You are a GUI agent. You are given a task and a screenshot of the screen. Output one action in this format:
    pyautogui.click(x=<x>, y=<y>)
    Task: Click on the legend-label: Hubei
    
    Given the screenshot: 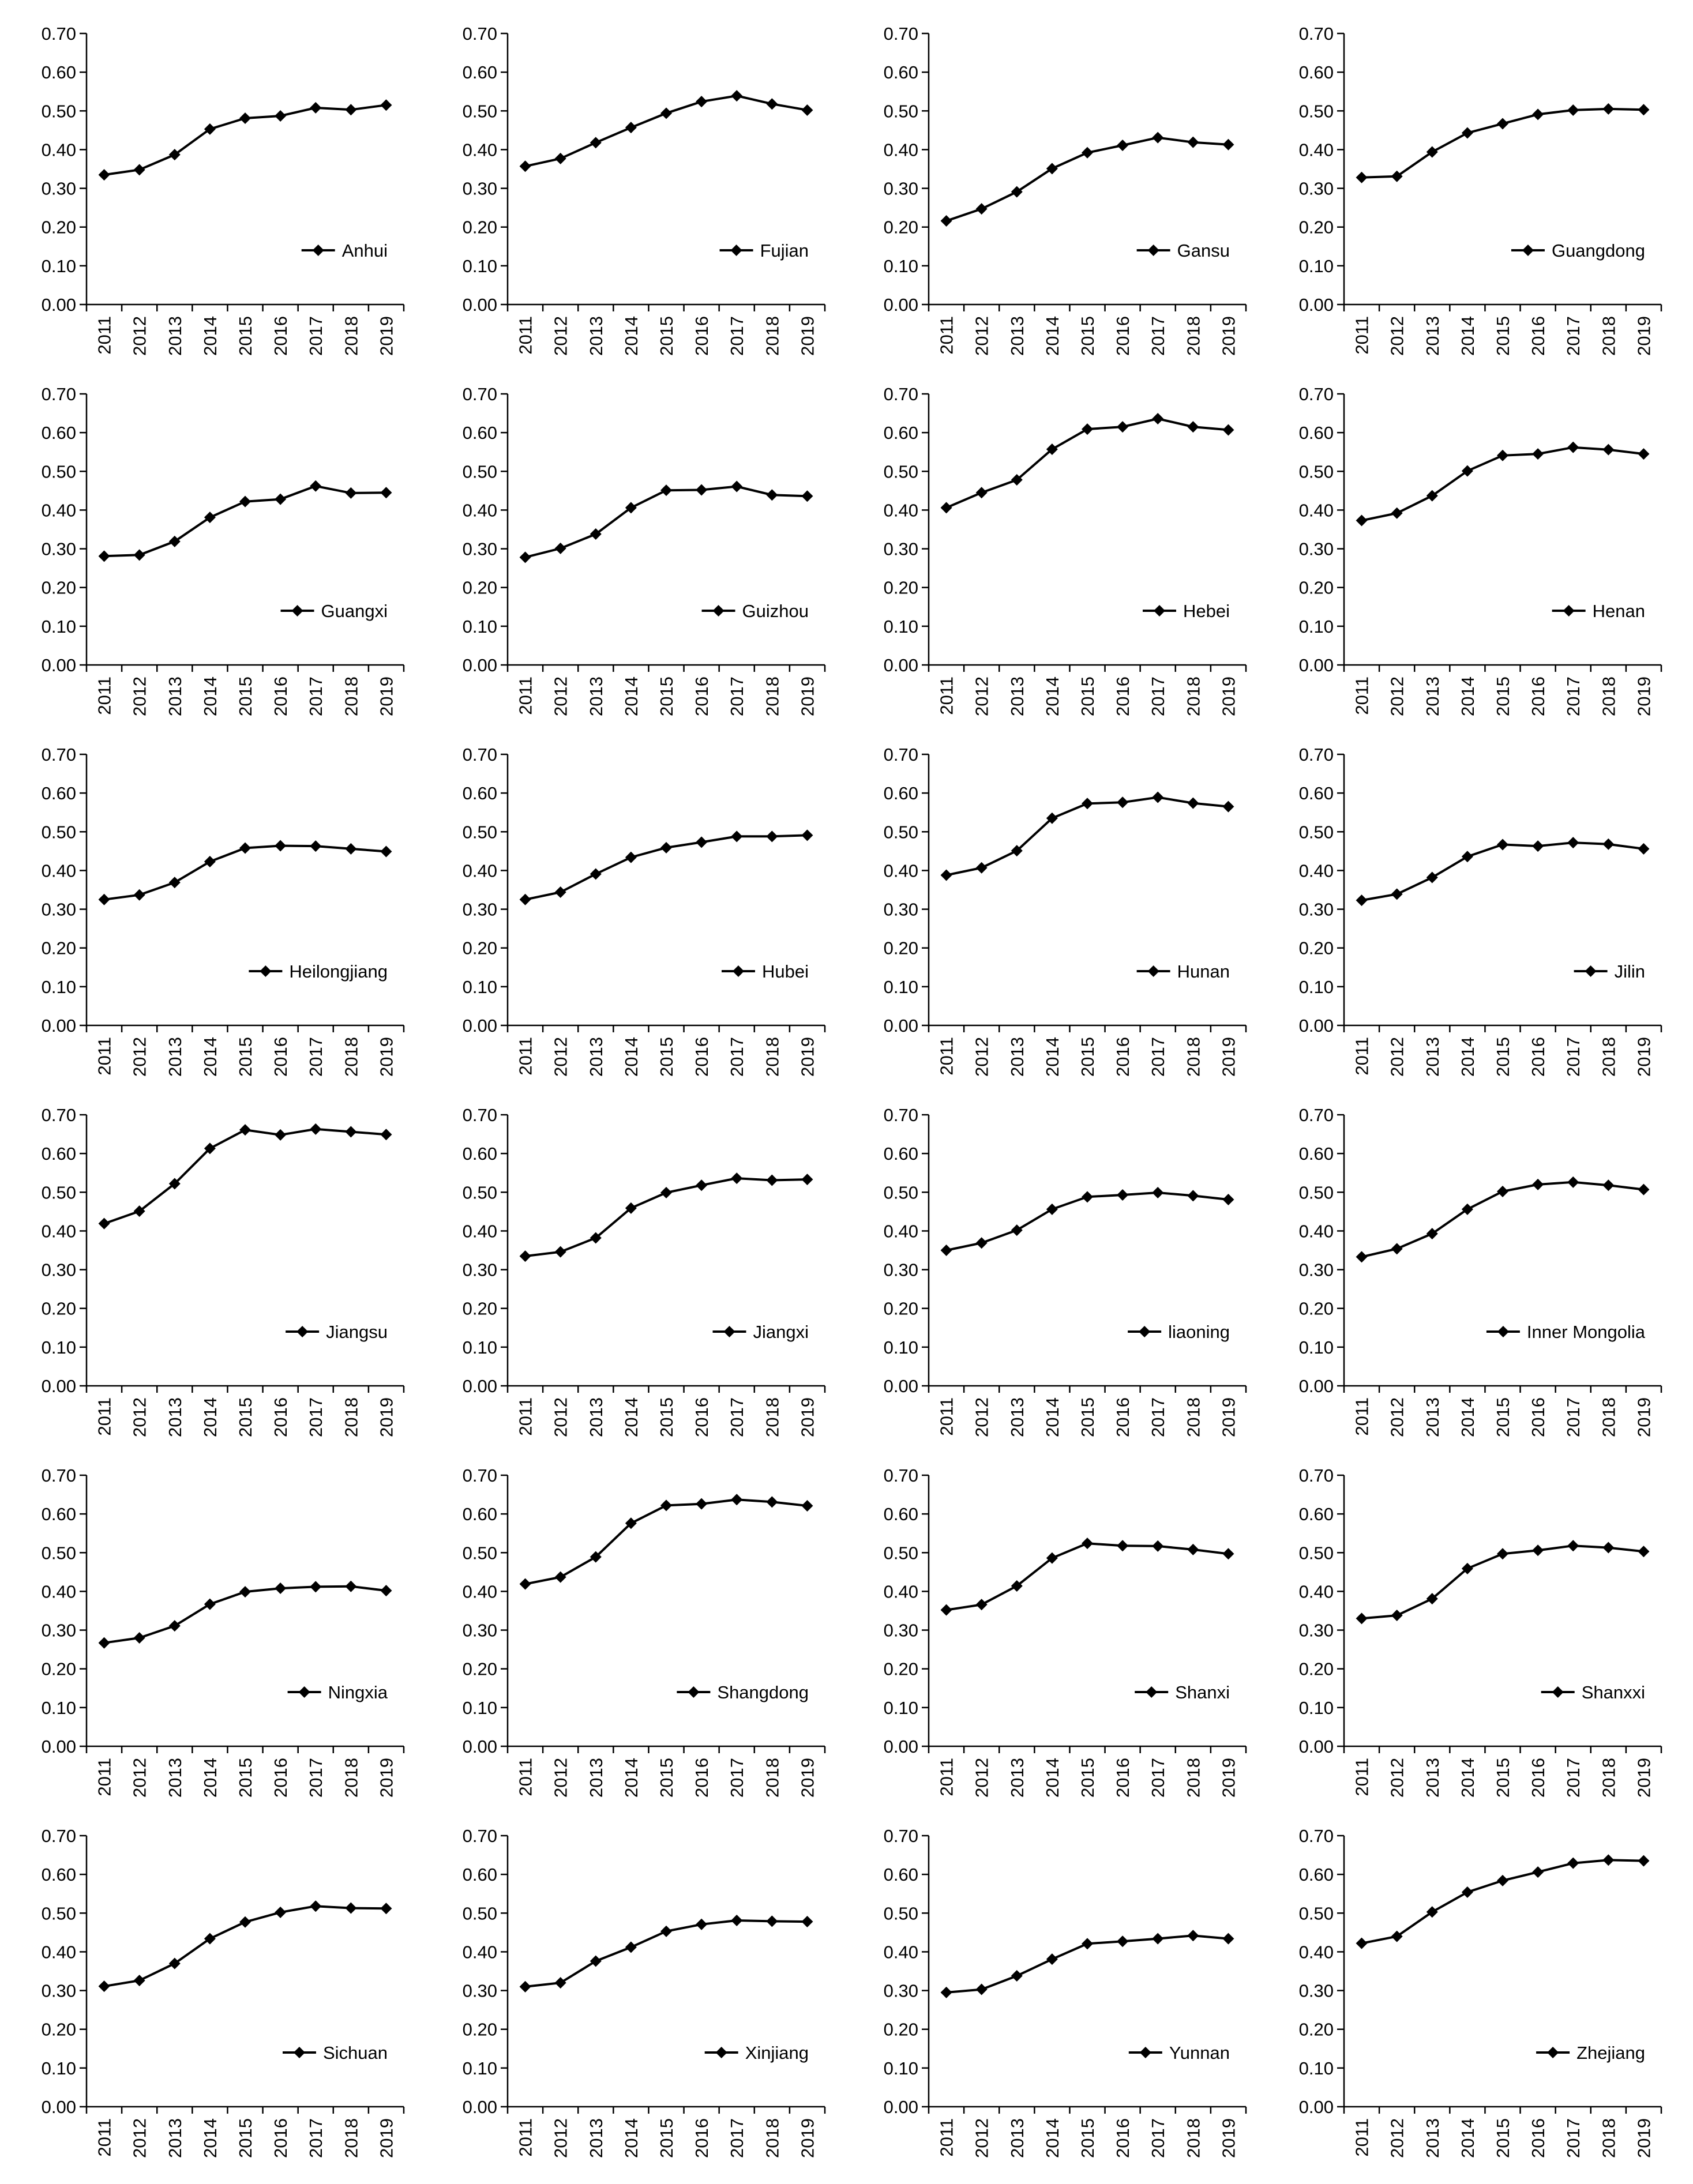 What is the action you would take?
    pyautogui.click(x=785, y=971)
    